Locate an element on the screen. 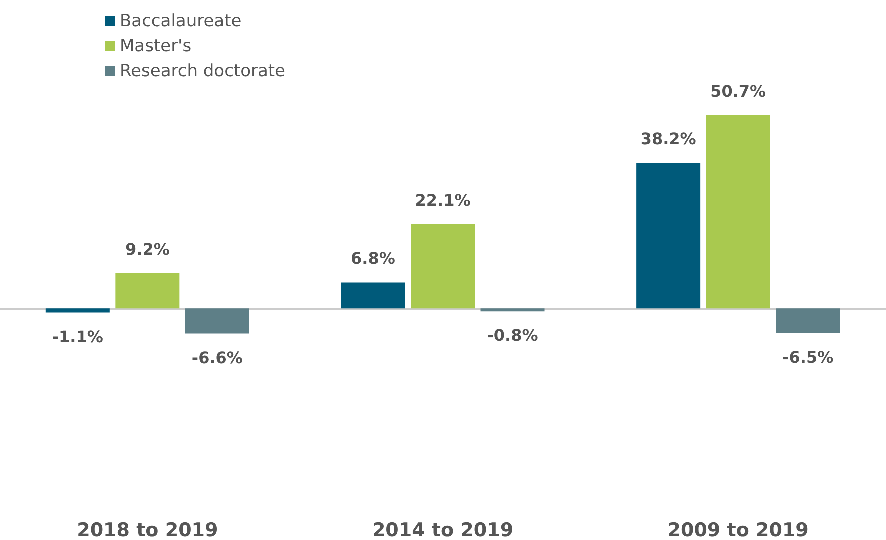 The height and width of the screenshot is (540, 886). data-label: -6.5% is located at coordinates (808, 357).